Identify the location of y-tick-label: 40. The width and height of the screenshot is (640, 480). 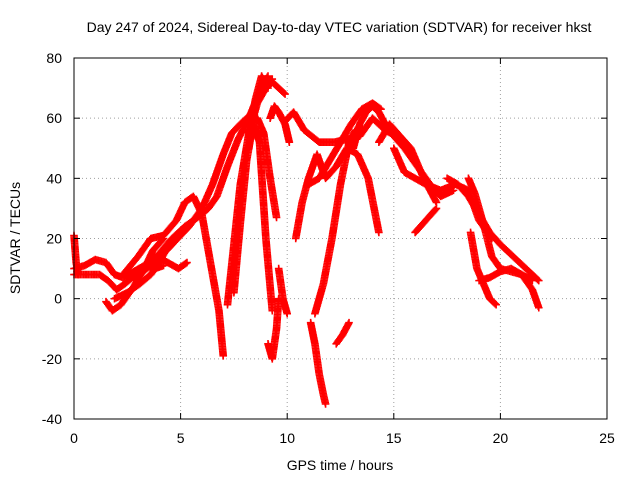
(54, 178).